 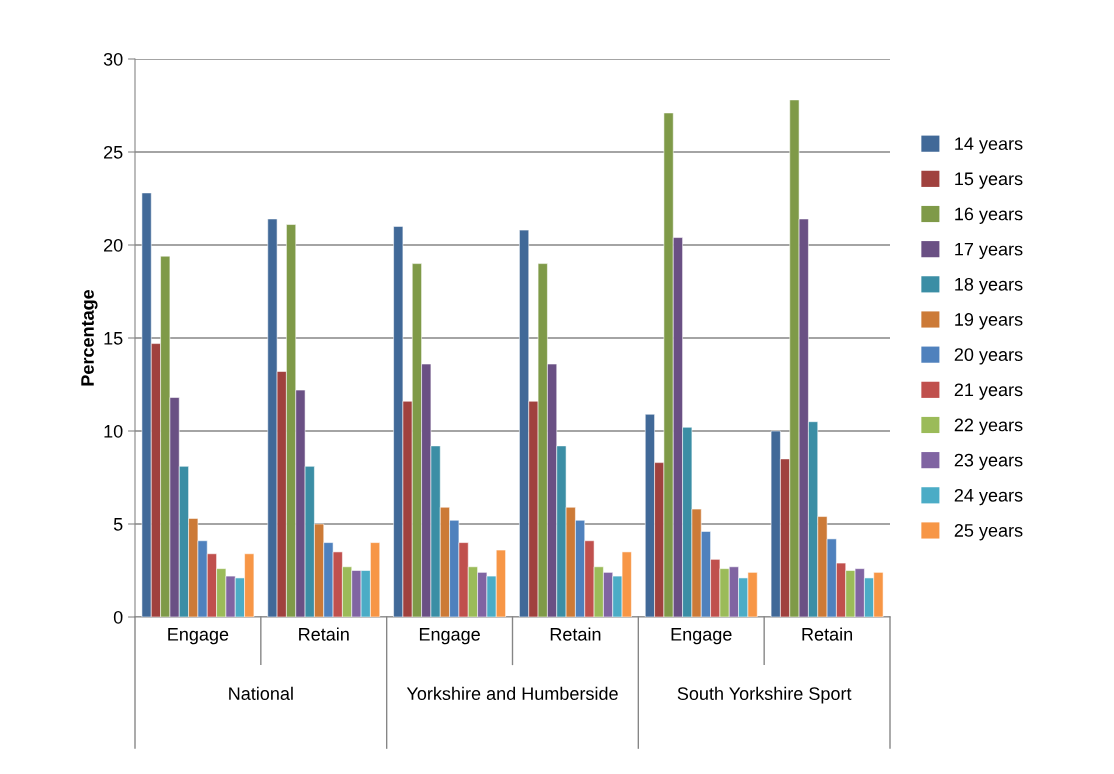 I want to click on legend-label: 21 years, so click(x=988, y=391).